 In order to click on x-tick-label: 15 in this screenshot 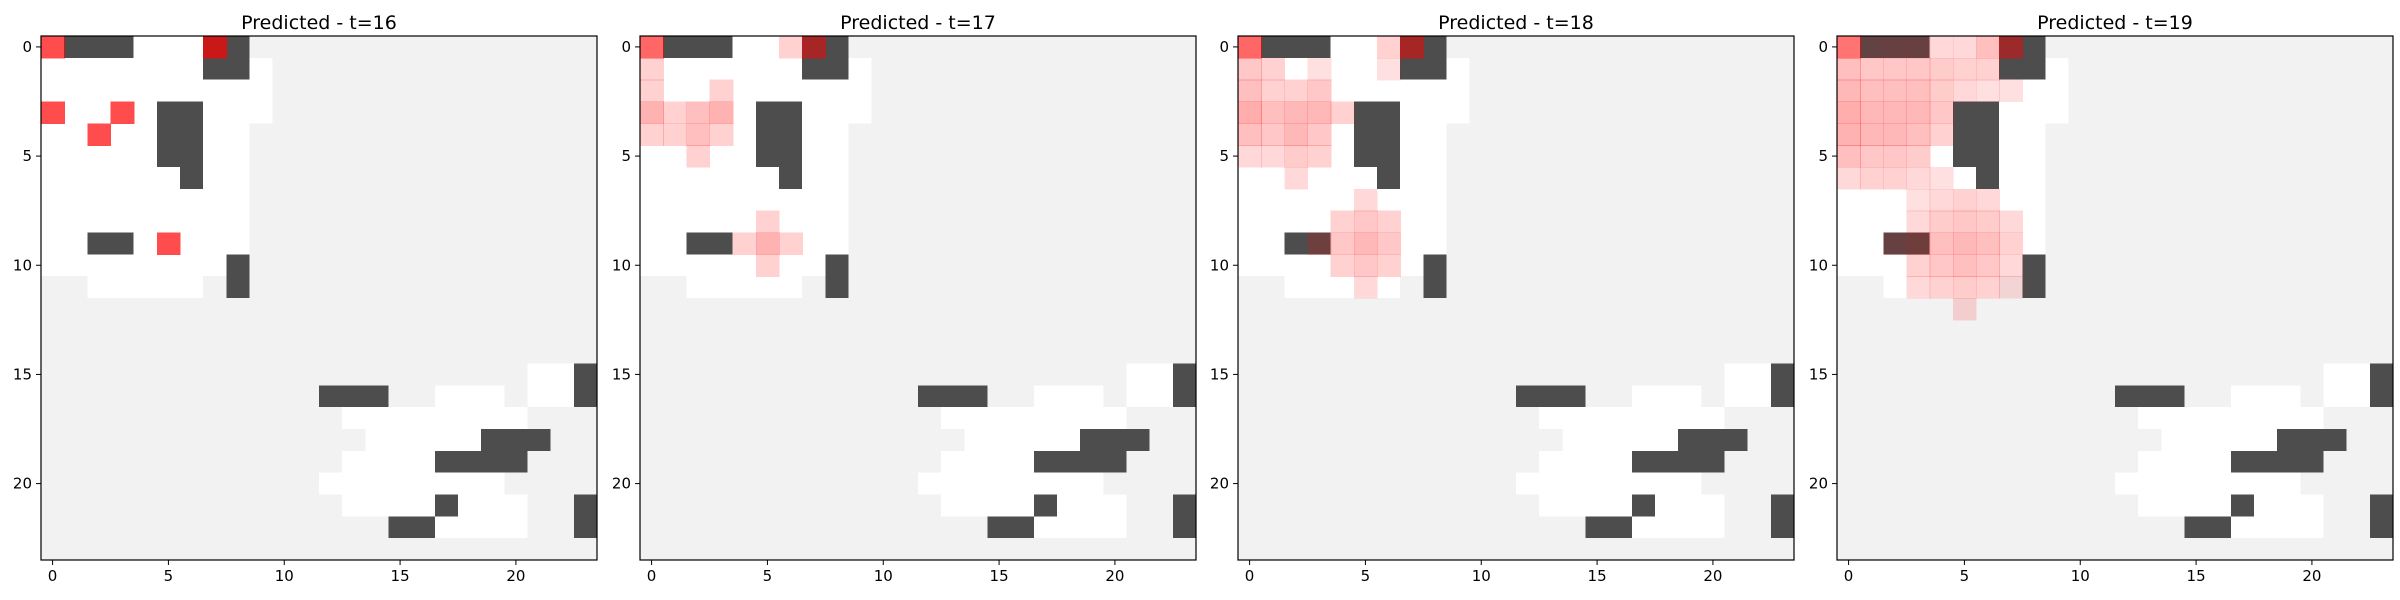, I will do `click(2196, 576)`.